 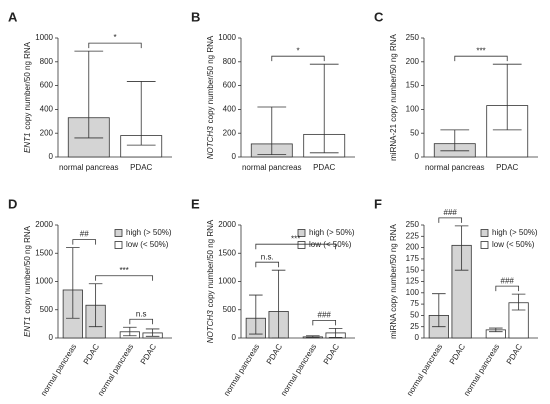 I want to click on y-tick-label: 600, so click(x=230, y=85).